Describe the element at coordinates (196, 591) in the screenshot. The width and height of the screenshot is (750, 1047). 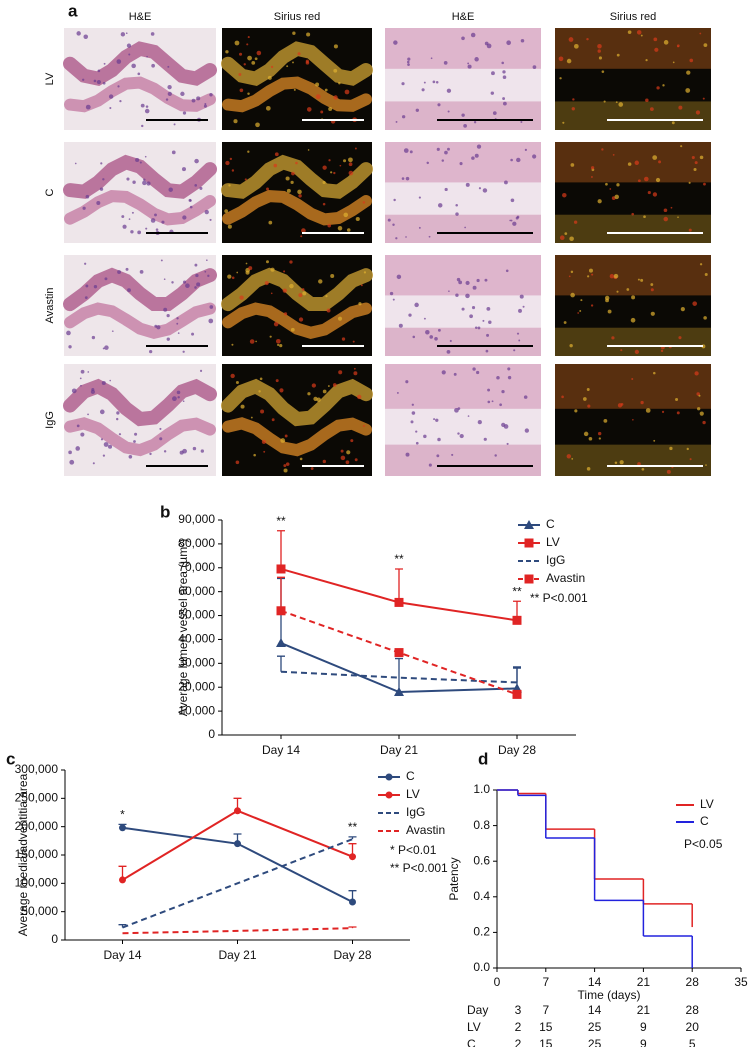
I see `y-tick-label: 60,000` at that location.